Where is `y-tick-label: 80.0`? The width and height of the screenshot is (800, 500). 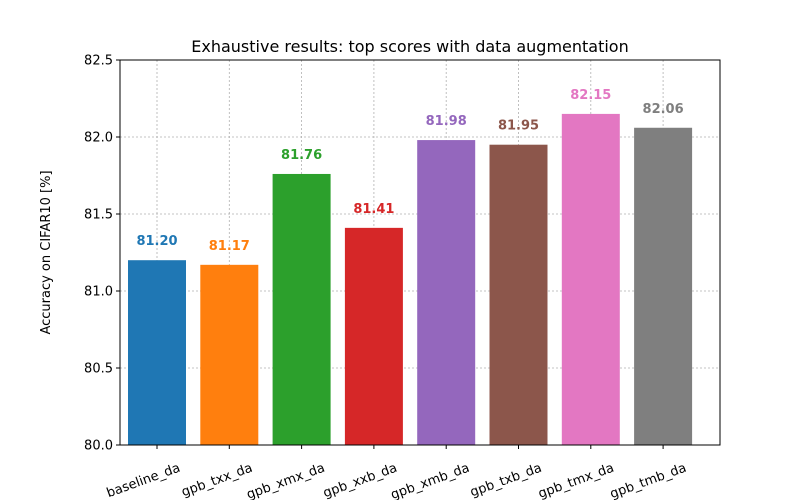
y-tick-label: 80.0 is located at coordinates (98, 446).